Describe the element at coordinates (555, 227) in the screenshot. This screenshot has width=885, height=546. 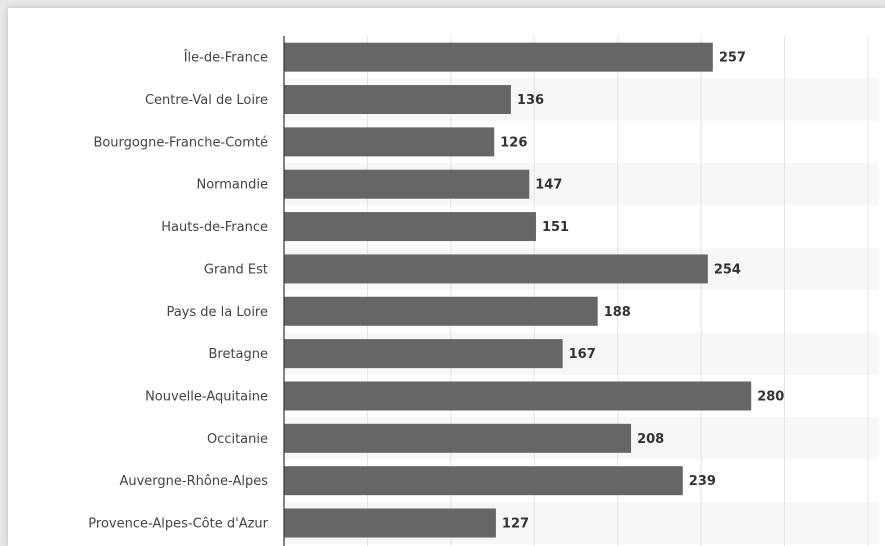
I see `data-label: 151` at that location.